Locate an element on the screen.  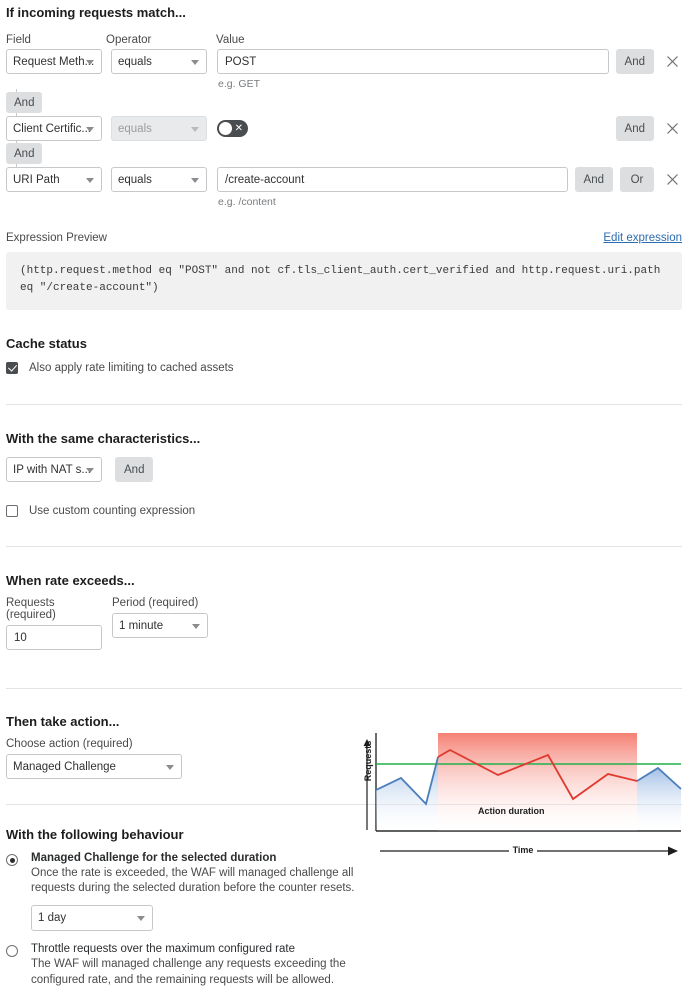
value-cell-3: /create-account e.g. /content is located at coordinates (392, 187).